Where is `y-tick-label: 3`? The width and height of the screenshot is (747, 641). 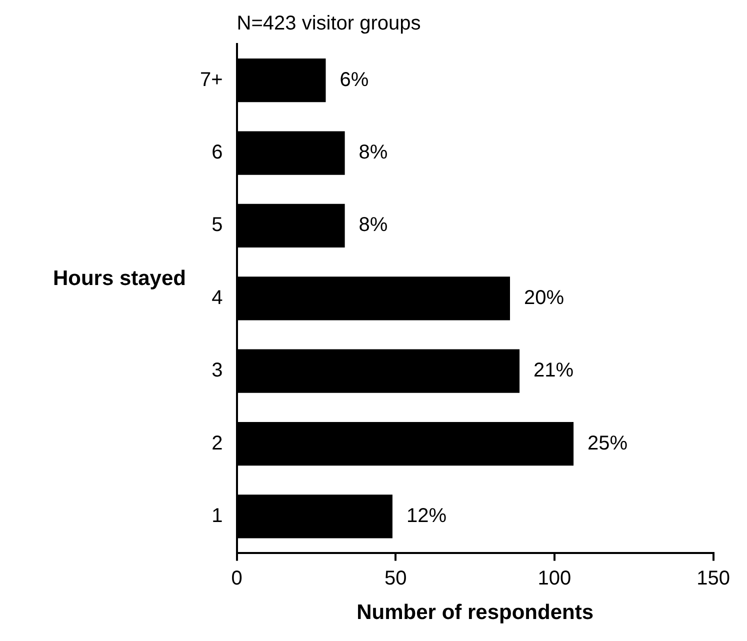 y-tick-label: 3 is located at coordinates (217, 371).